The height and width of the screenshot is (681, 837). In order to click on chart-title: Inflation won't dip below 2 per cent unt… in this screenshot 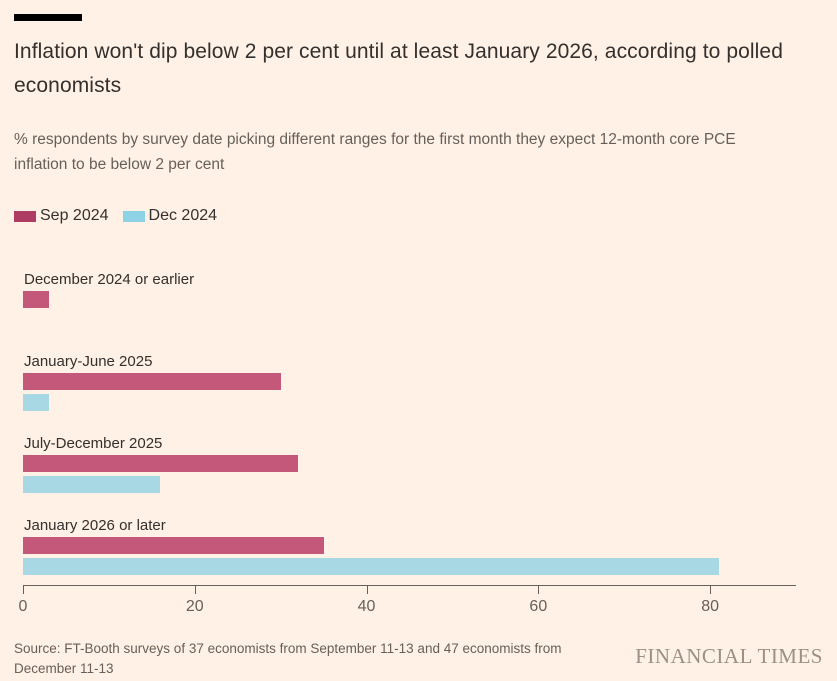, I will do `click(398, 68)`.